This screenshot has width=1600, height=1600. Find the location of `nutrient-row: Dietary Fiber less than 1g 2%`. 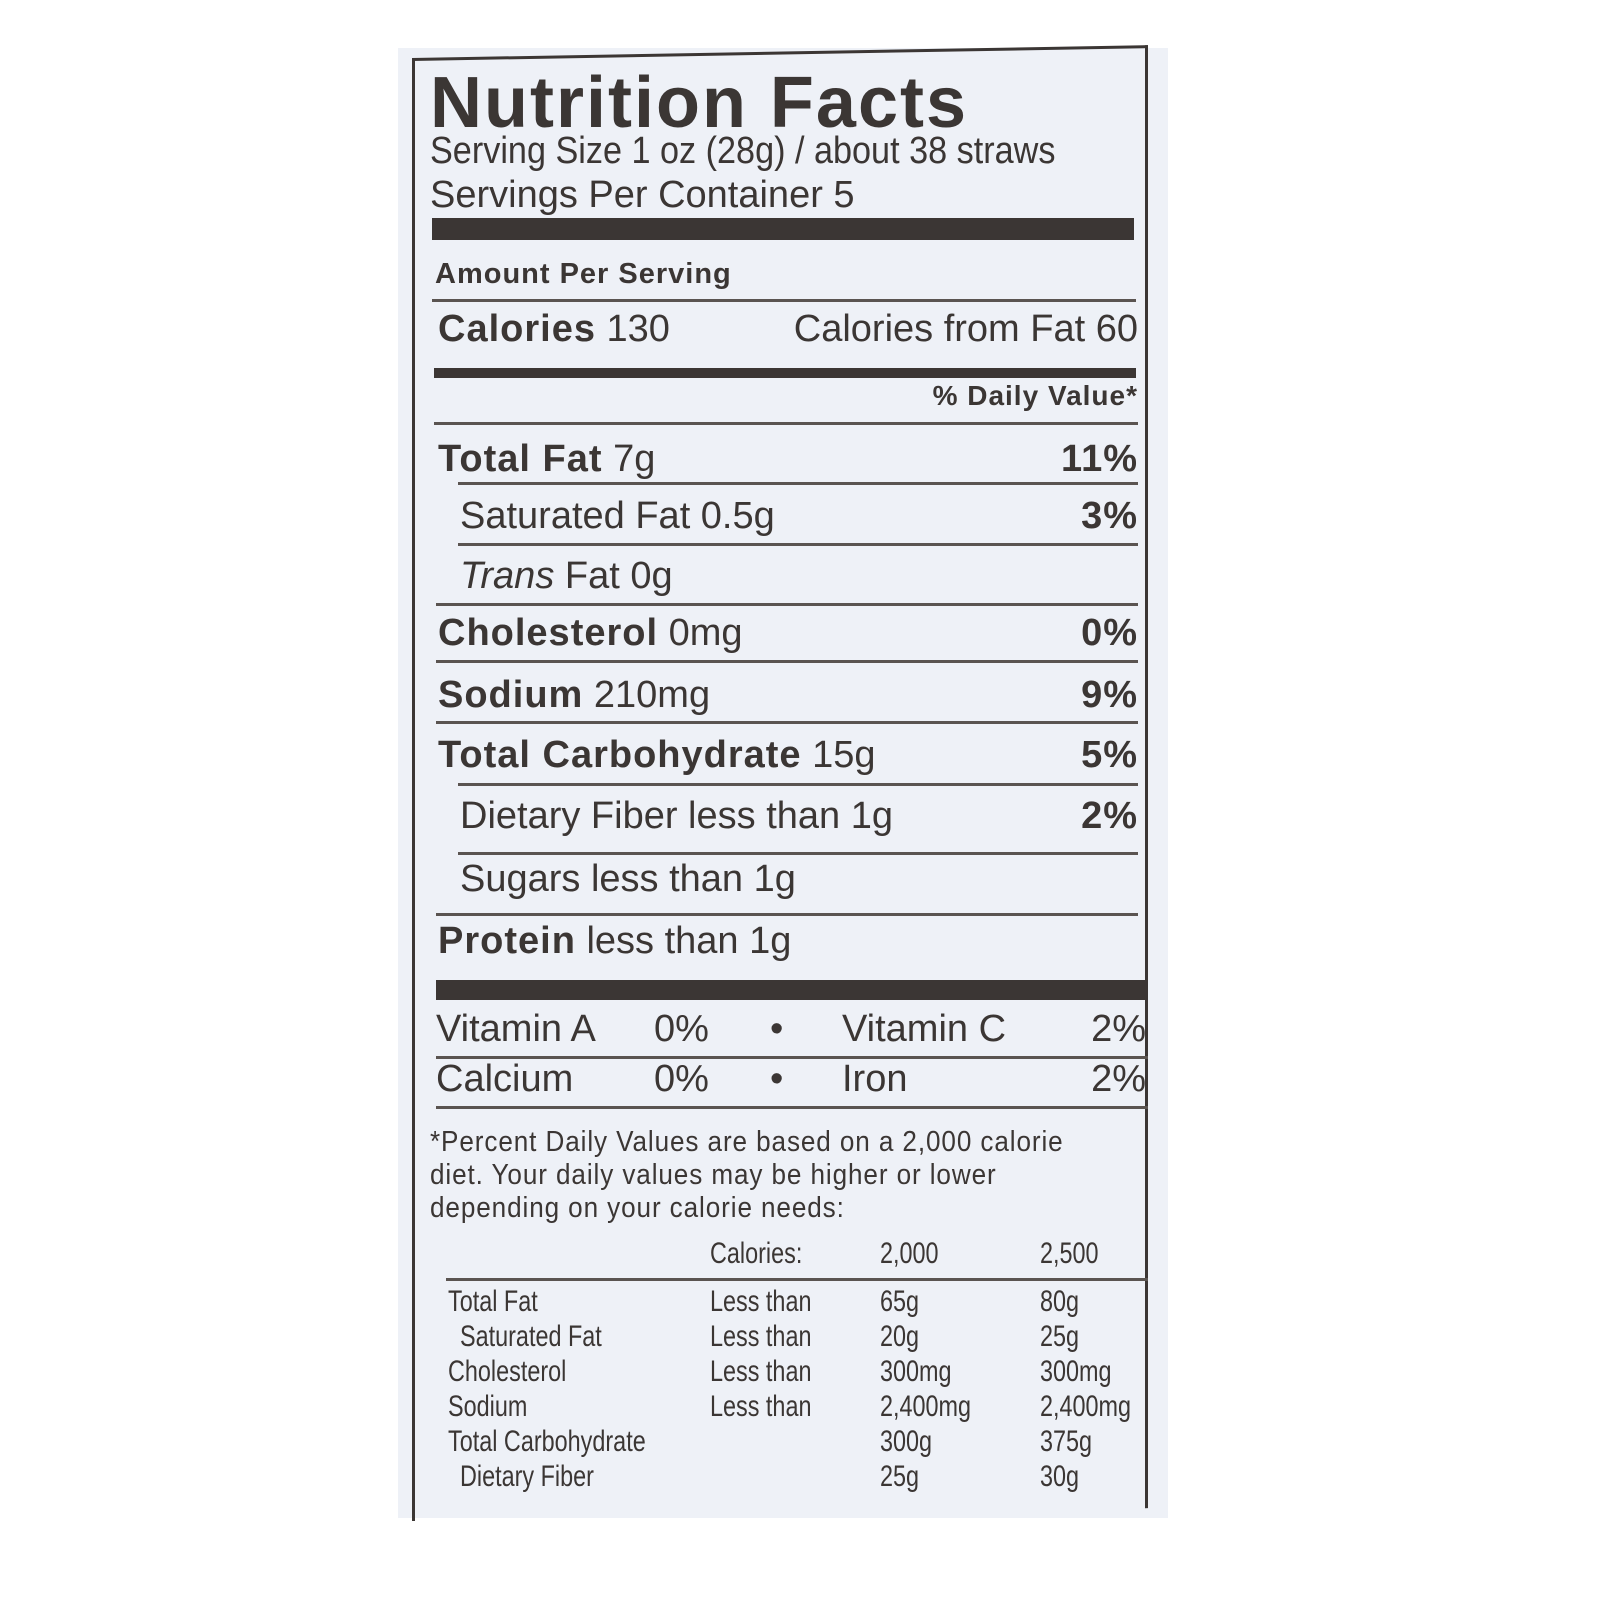

nutrient-row: Dietary Fiber less than 1g 2% is located at coordinates (799, 816).